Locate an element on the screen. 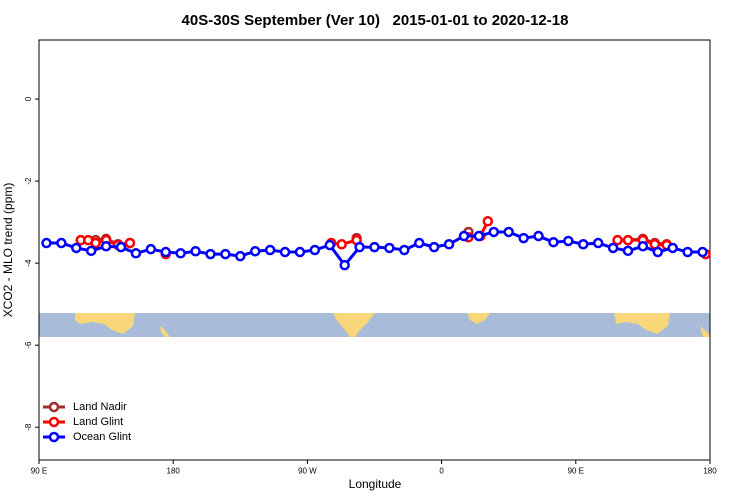 This screenshot has height=500, width=750. y-tick-label: -6 is located at coordinates (28, 345).